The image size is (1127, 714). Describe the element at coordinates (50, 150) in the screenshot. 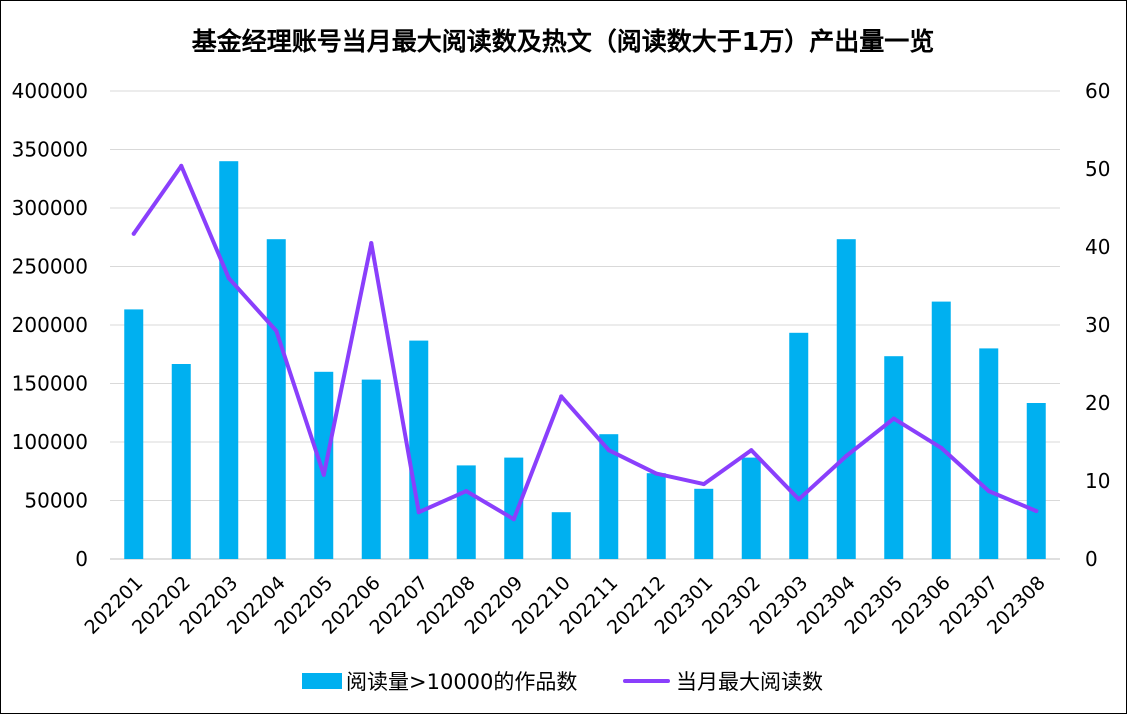

I see `left-tick-label: 350000` at that location.